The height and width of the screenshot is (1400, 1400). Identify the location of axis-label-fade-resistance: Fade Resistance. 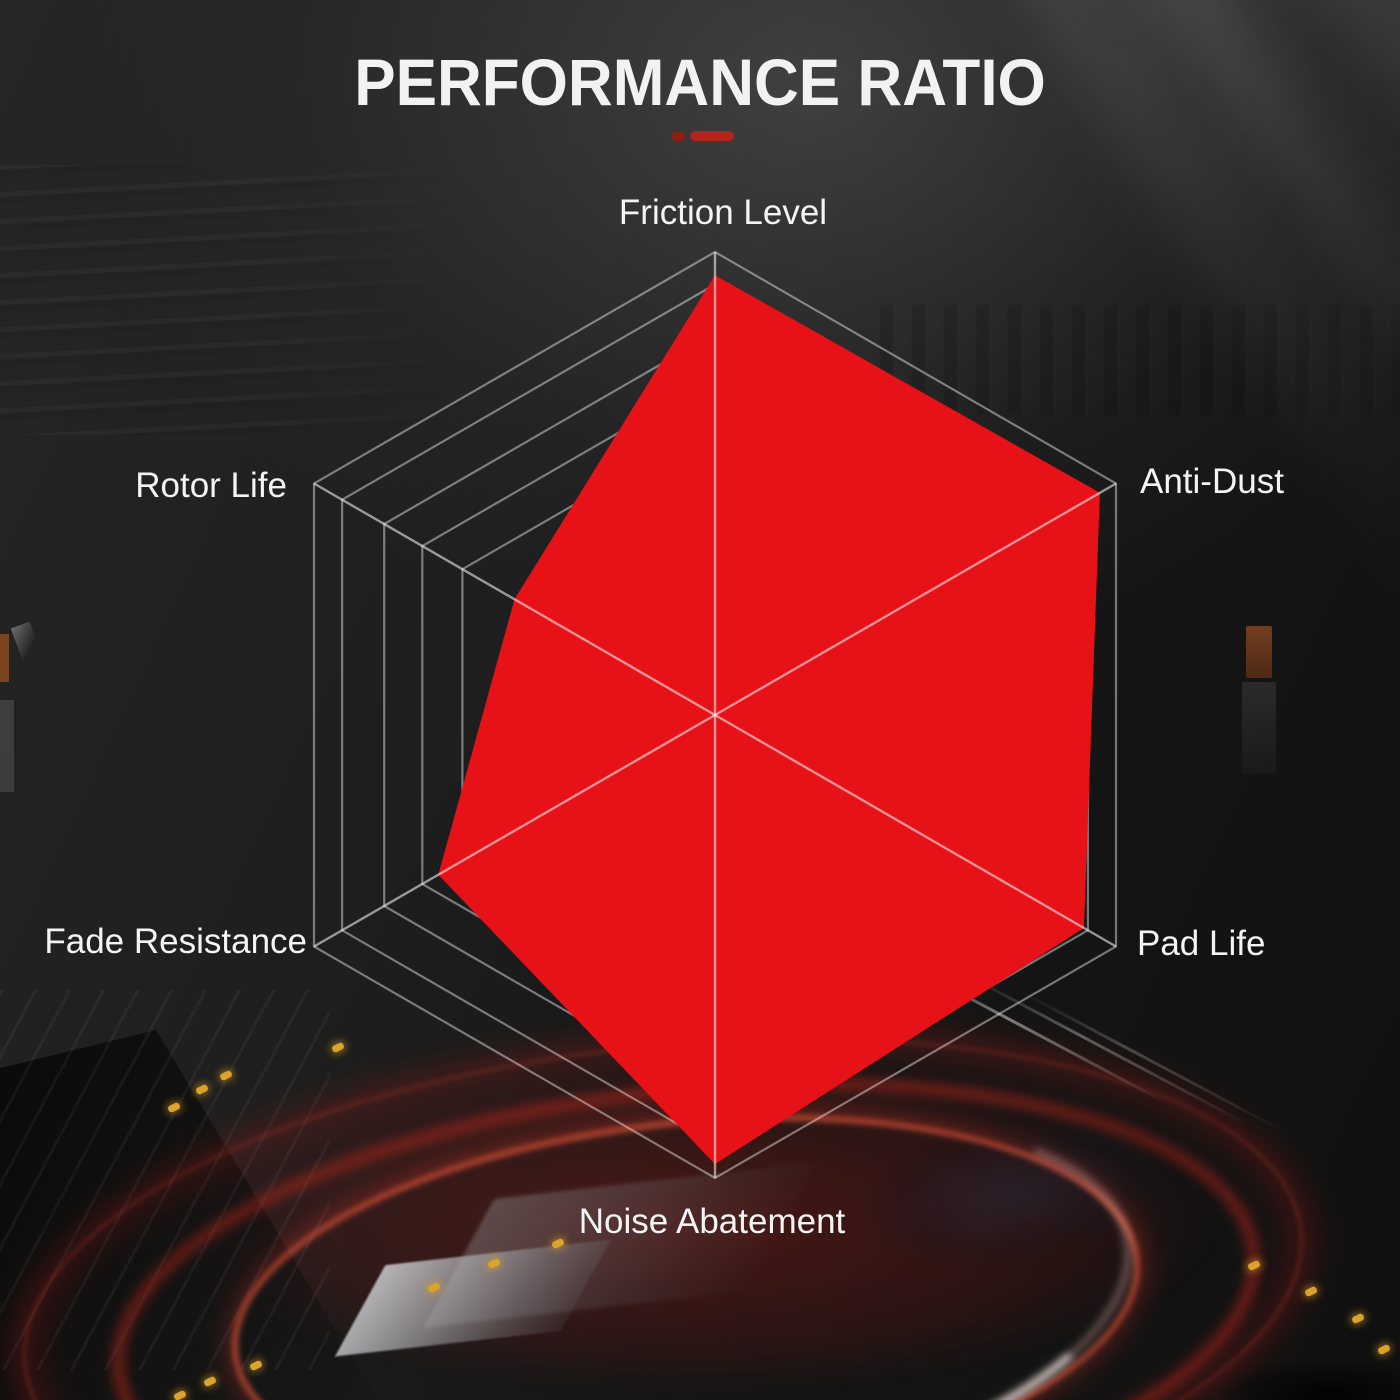
(175, 941).